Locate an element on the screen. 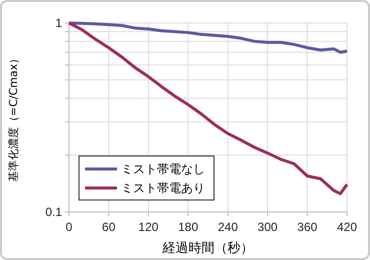  y-tick-label: 0.1 is located at coordinates (53, 211).